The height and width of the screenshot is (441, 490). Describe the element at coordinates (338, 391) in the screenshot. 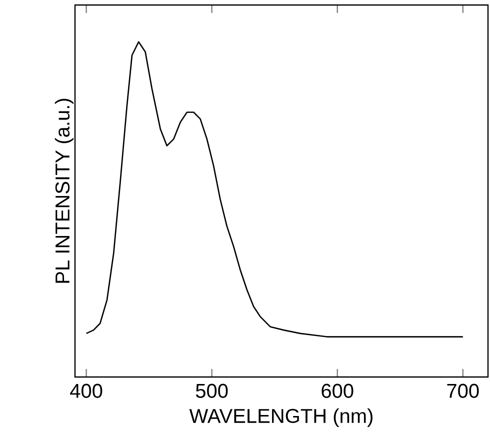

I see `x-tick-label: 600` at that location.